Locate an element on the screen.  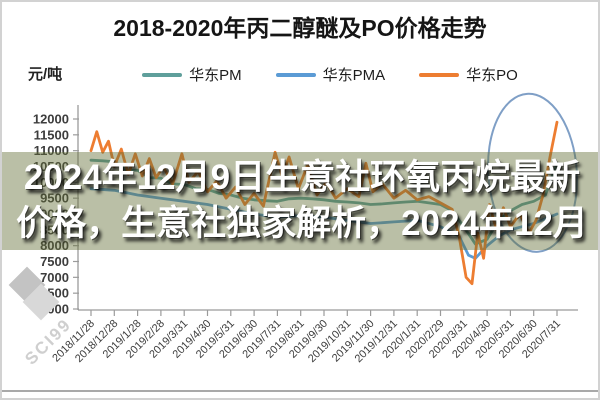
legend-swatch-po-icon is located at coordinates (439, 74).